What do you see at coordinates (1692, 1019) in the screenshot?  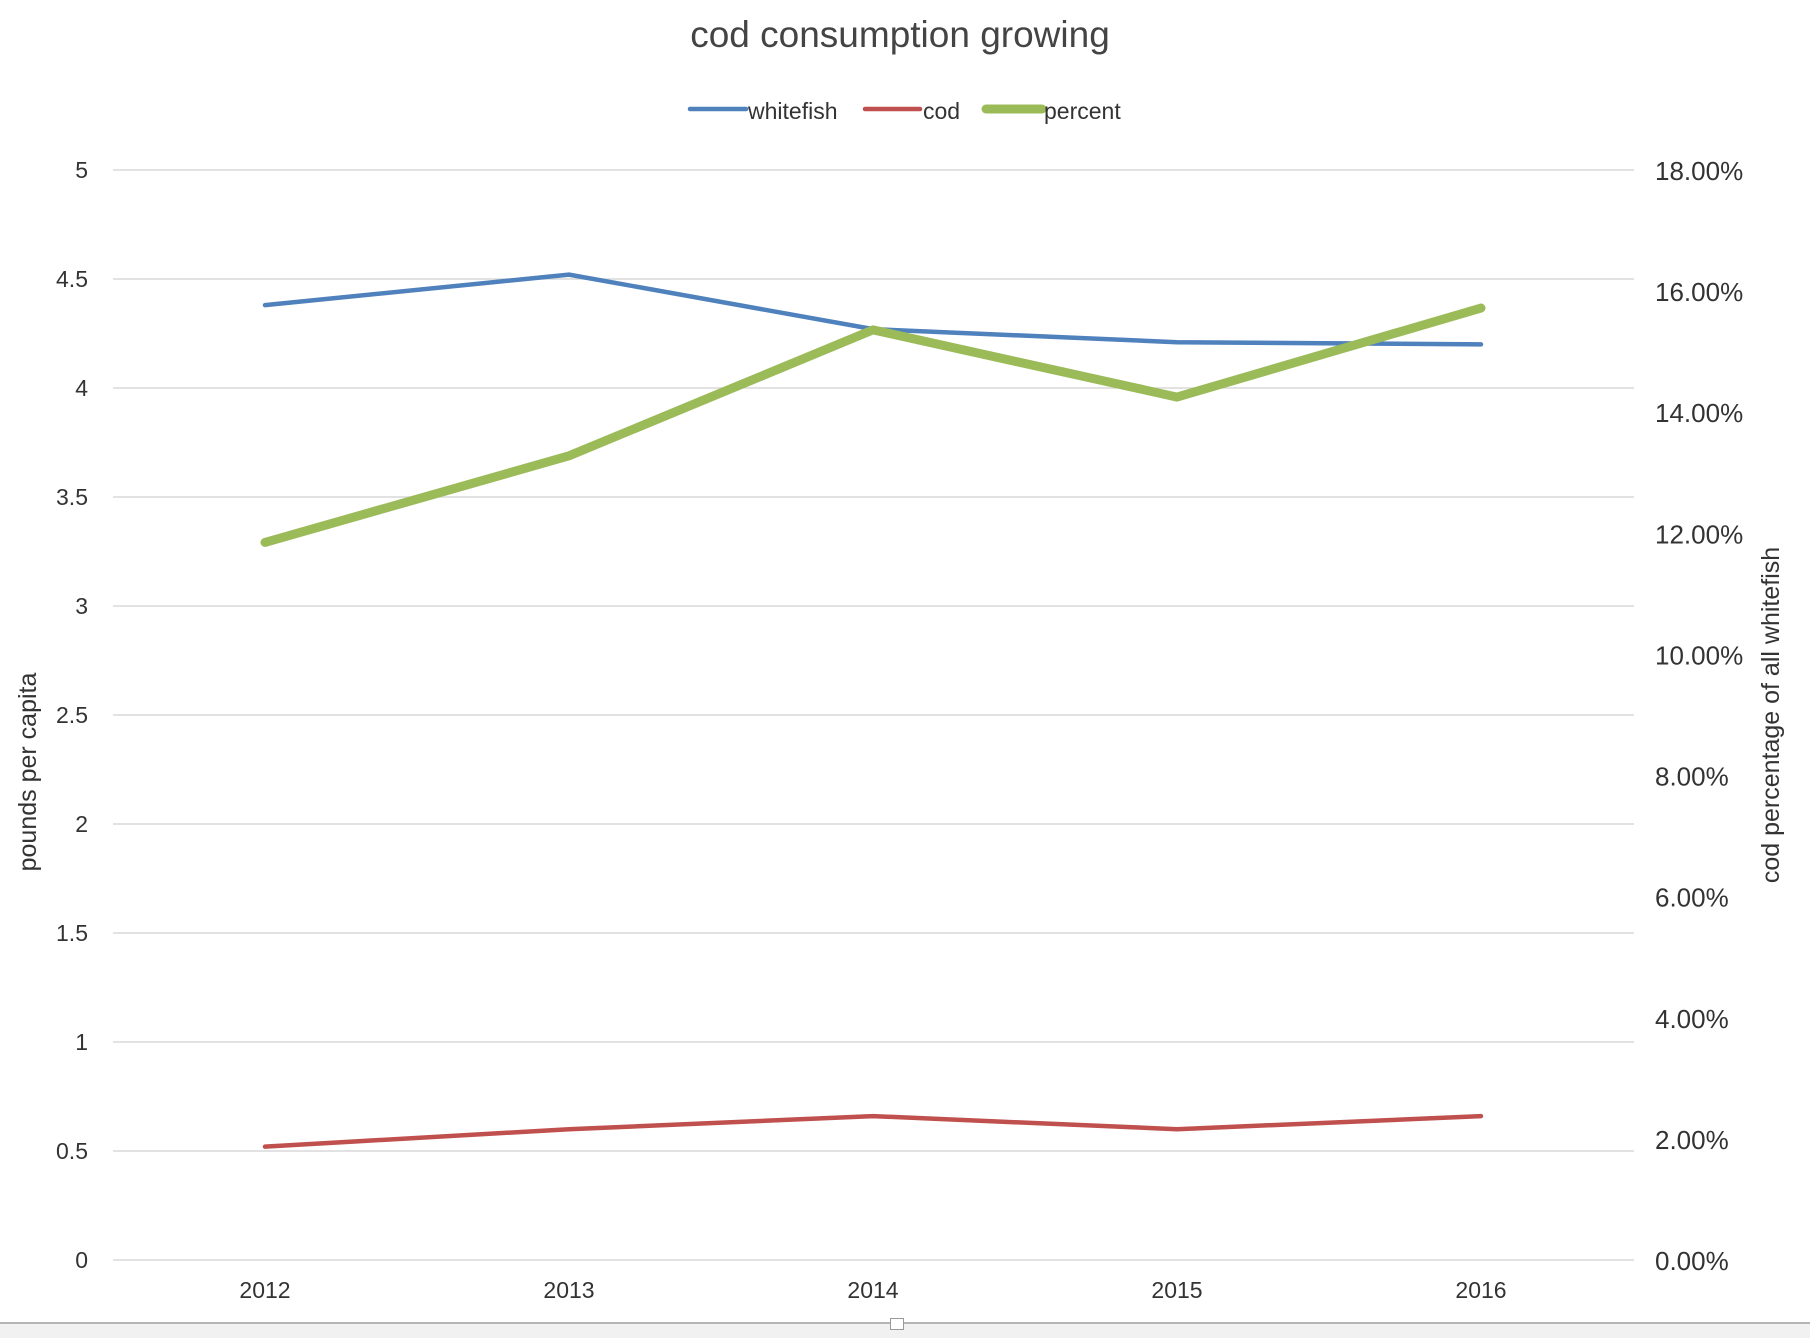 I see `y2-tick-label: 4.00%` at bounding box center [1692, 1019].